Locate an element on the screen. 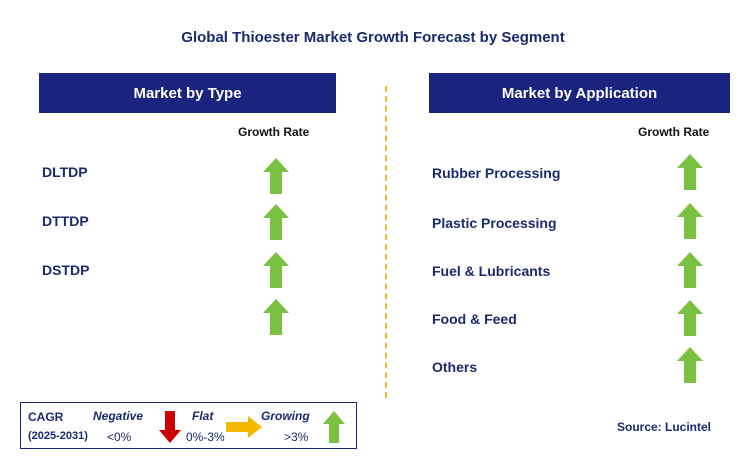 Image resolution: width=746 pixels, height=460 pixels. application-growth-rate-label: Growth Rate is located at coordinates (674, 132).